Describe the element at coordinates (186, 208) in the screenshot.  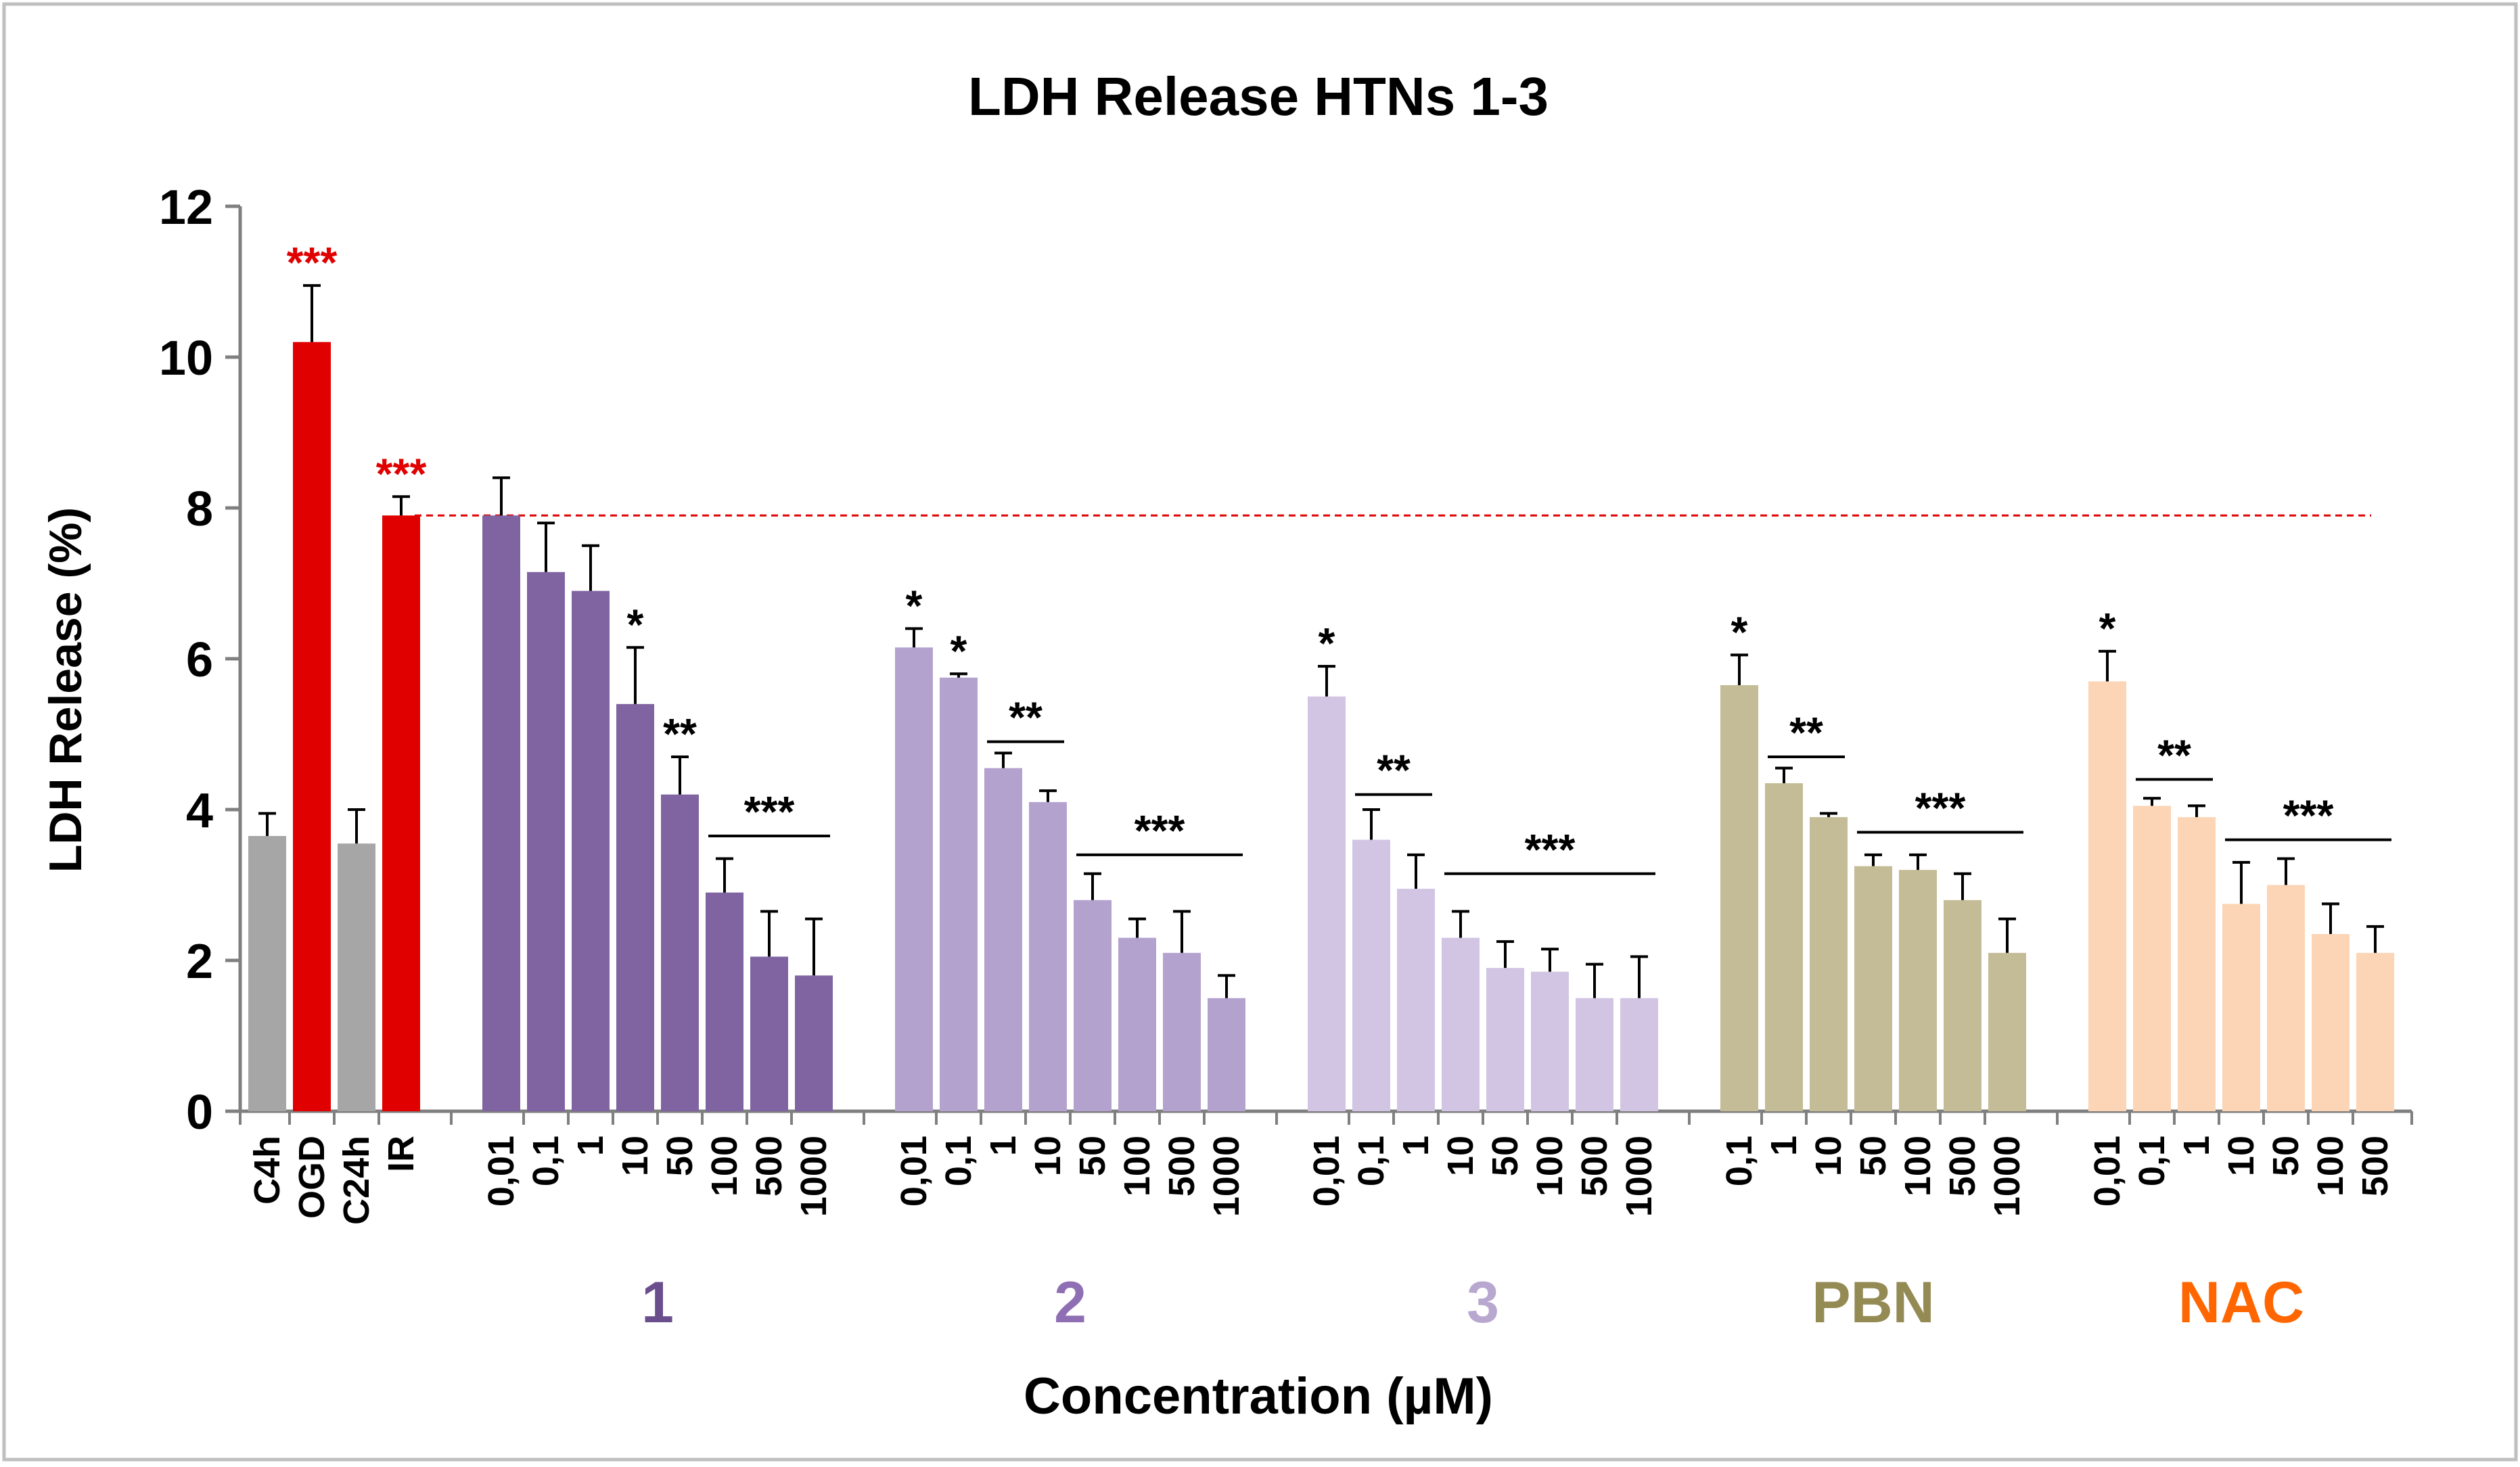
I see `y-tick-label: 12` at that location.